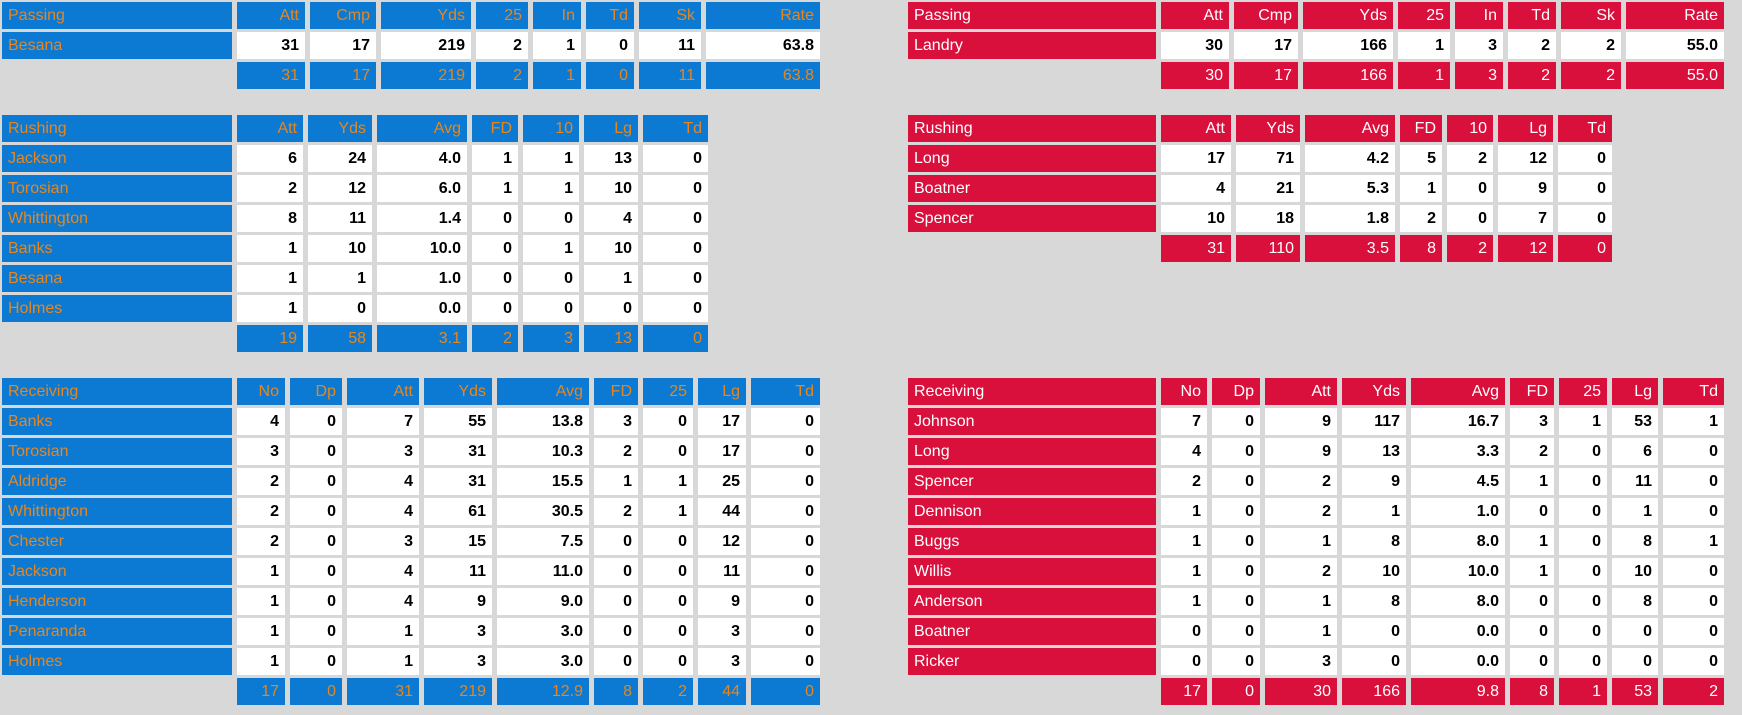  What do you see at coordinates (543, 511) in the screenshot?
I see `stat-cell: 30.5` at bounding box center [543, 511].